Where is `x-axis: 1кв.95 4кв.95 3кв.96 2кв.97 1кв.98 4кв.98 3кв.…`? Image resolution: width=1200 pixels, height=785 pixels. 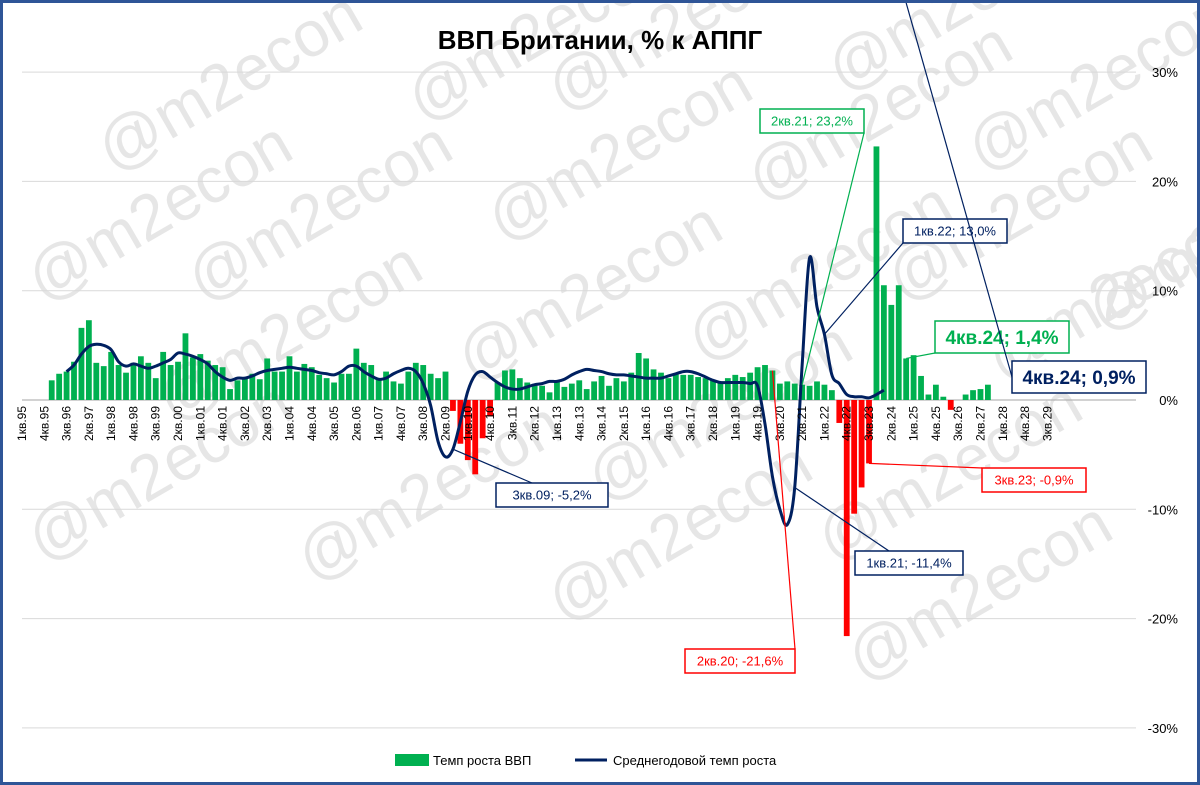
x-axis: 1кв.95 4кв.95 3кв.96 2кв.97 1кв.98 4кв.98 3кв.… is located at coordinates (534, 423).